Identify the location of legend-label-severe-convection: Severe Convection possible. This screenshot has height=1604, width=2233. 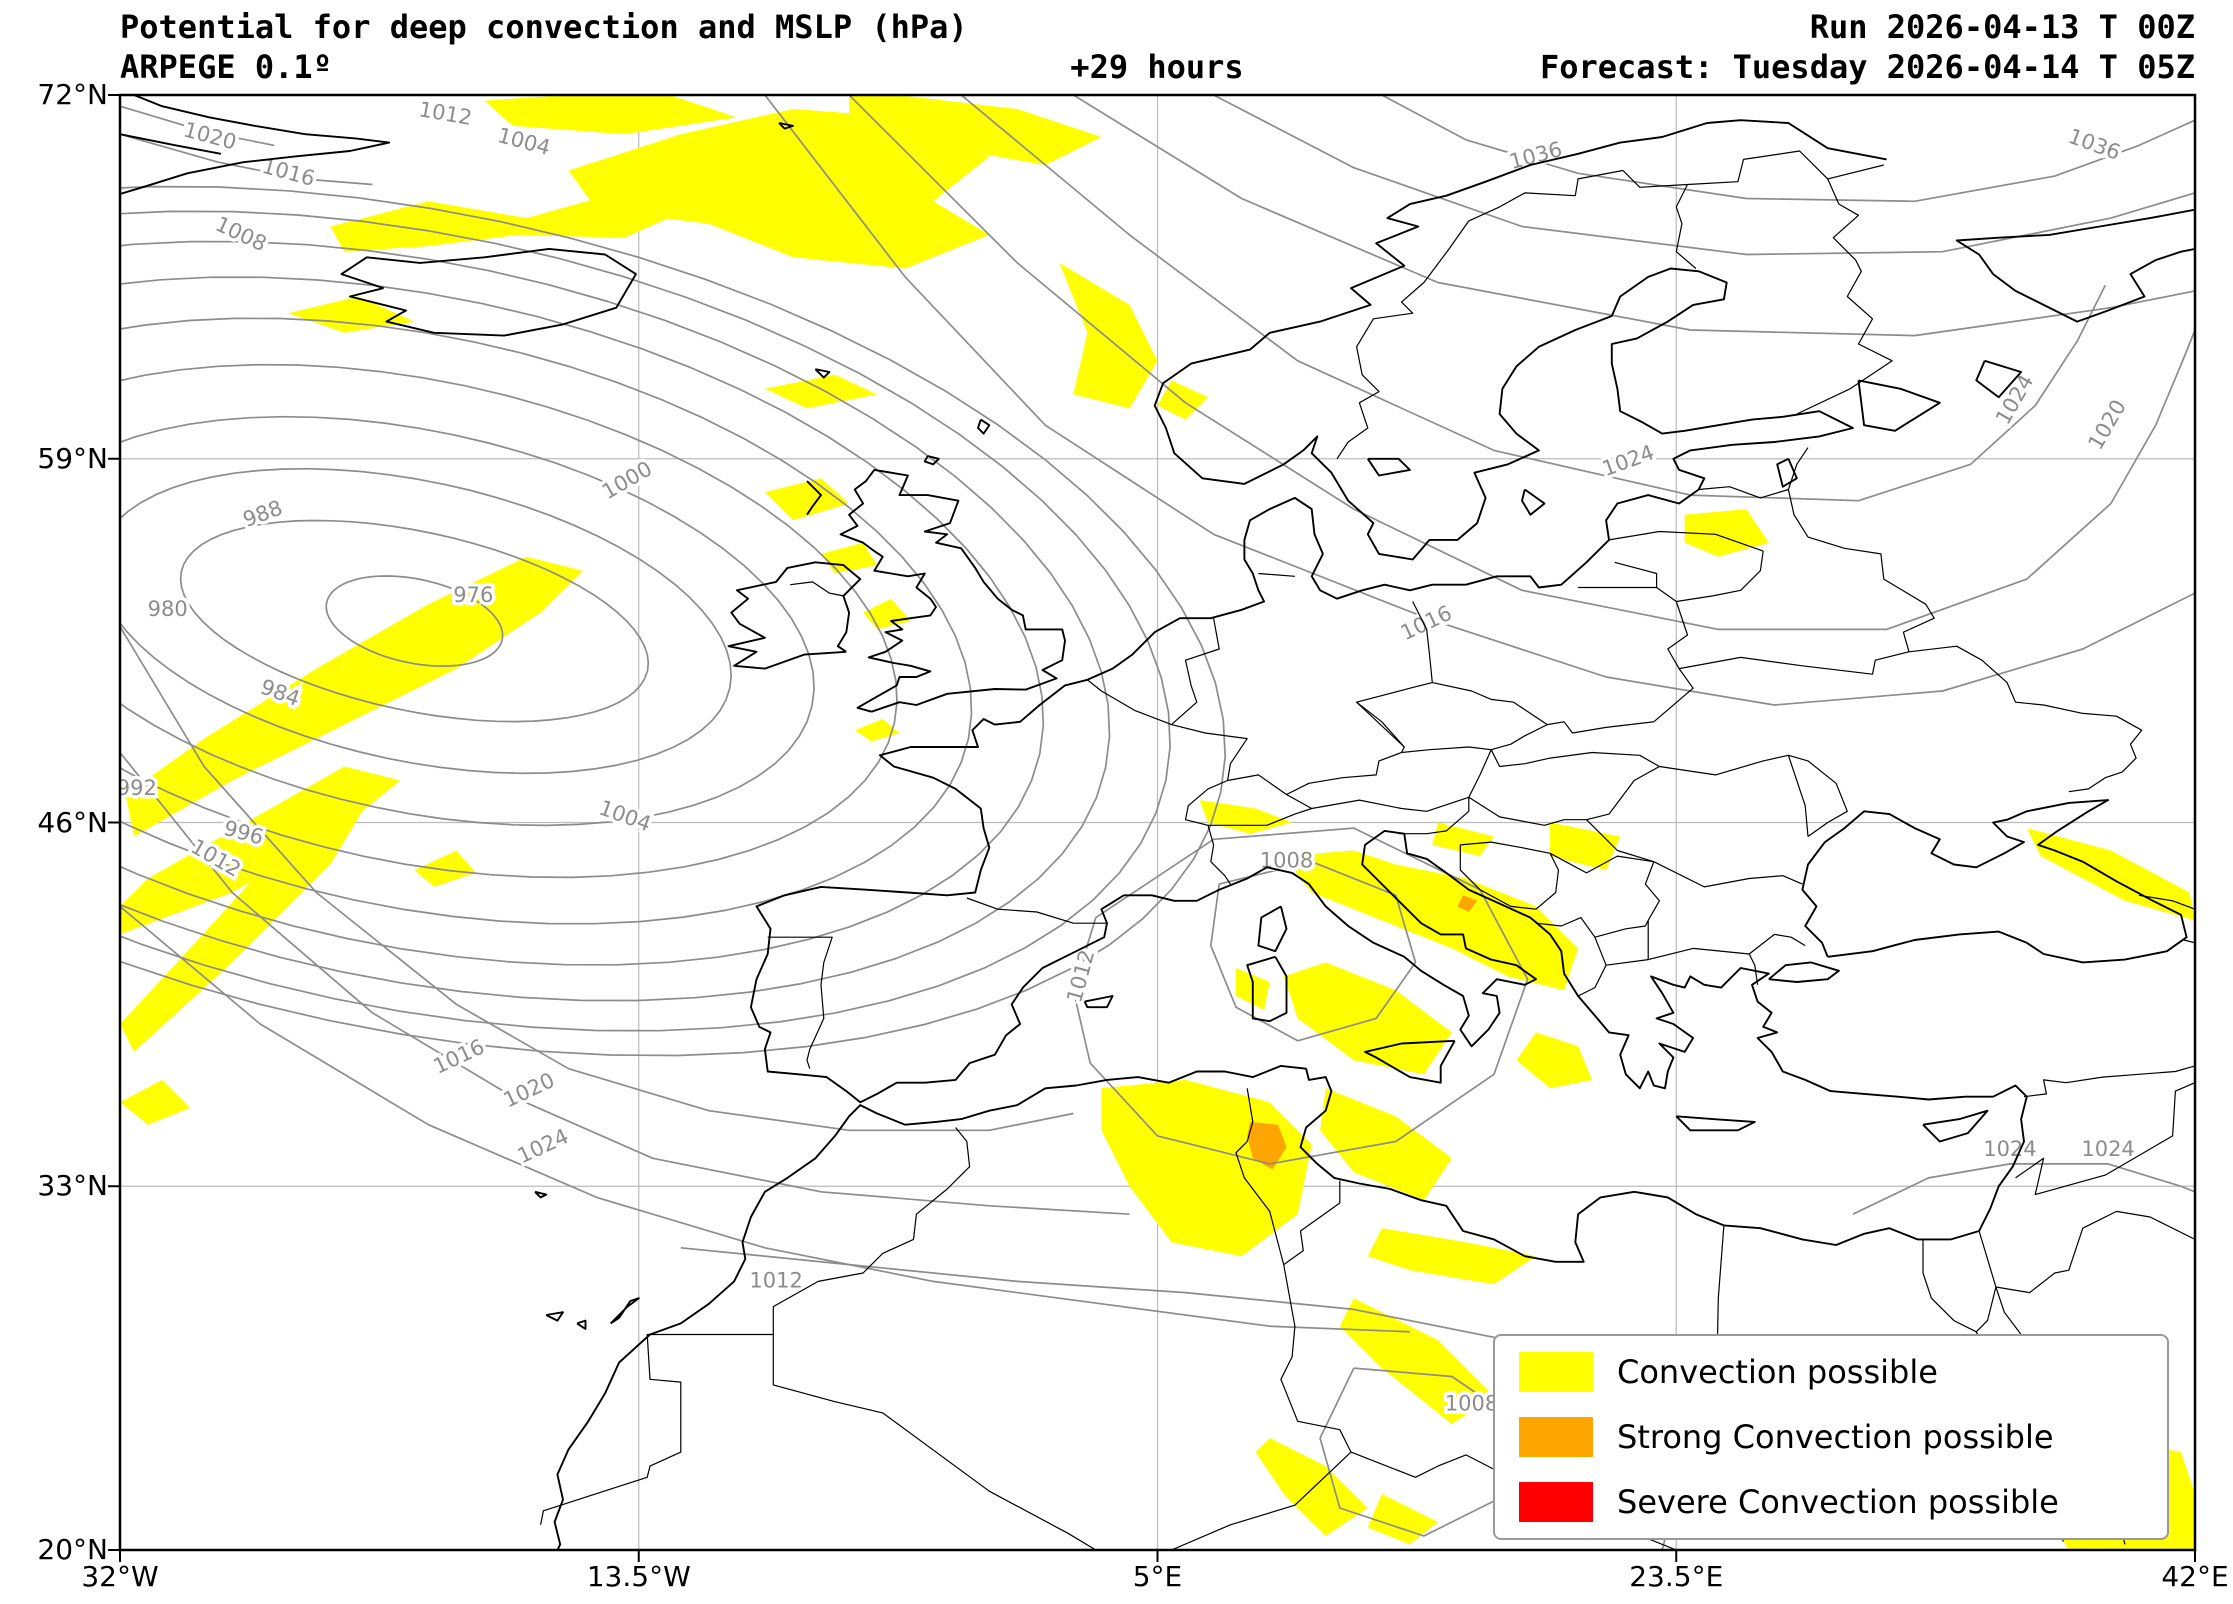
(1838, 1502).